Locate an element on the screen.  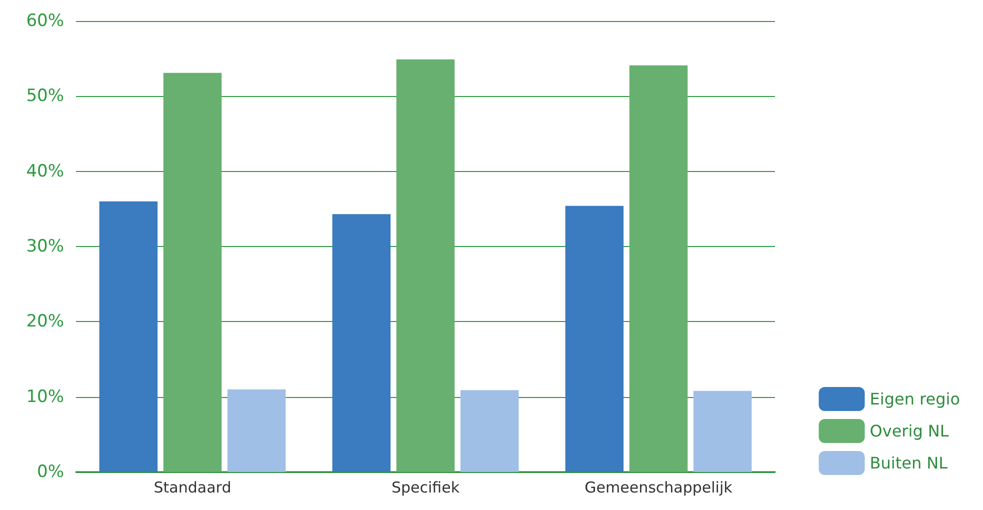
y-tick-label: 60% is located at coordinates (45, 21).